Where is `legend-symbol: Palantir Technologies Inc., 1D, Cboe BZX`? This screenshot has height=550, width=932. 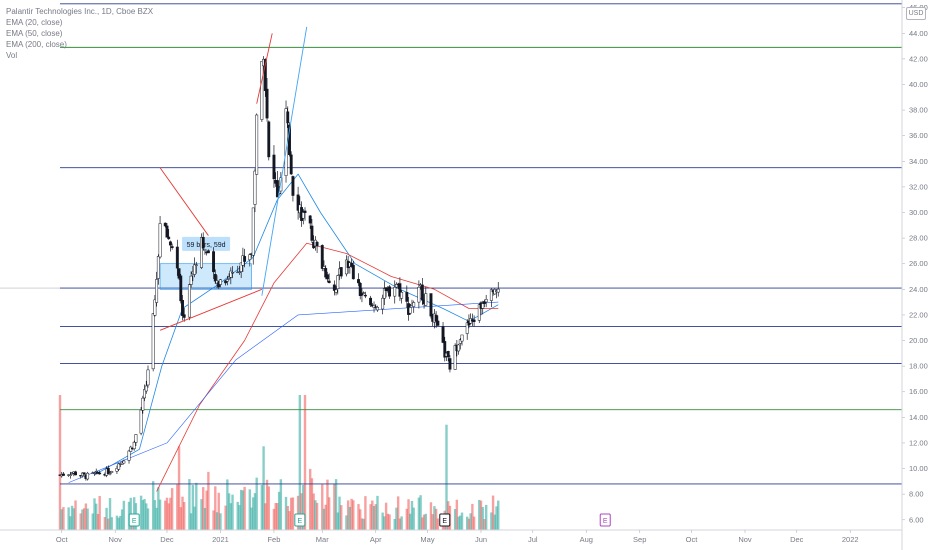
legend-symbol: Palantir Technologies Inc., 1D, Cboe BZX is located at coordinates (80, 11).